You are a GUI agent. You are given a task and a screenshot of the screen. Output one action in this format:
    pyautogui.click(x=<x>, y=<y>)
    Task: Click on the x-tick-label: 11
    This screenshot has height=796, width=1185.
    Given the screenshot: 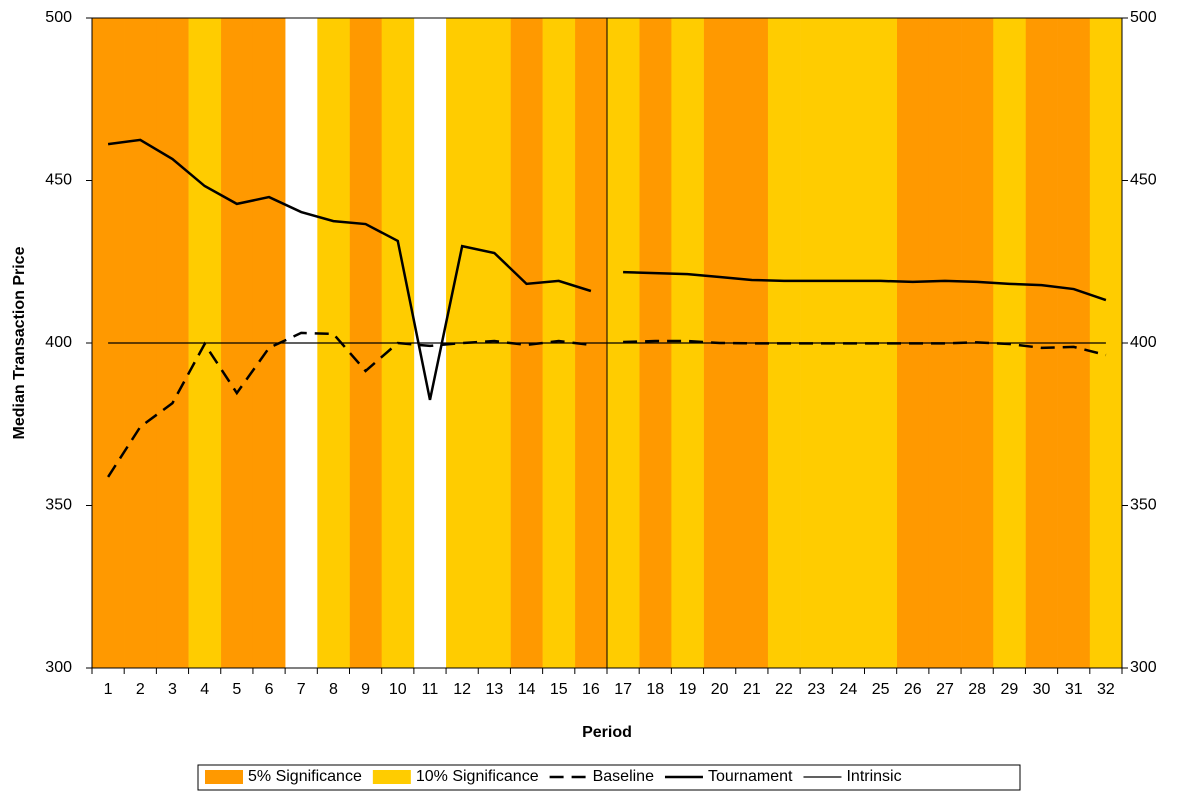 What is the action you would take?
    pyautogui.click(x=430, y=689)
    